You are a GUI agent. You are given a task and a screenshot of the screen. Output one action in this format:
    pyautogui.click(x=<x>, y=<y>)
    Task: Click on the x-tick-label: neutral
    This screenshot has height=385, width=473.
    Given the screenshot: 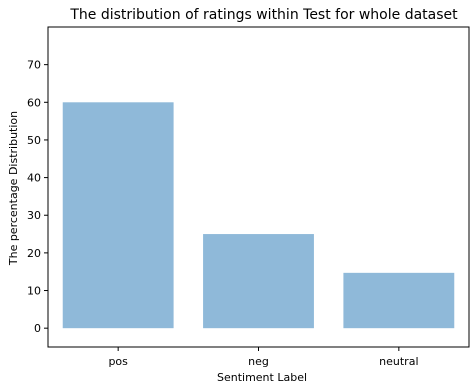 What is the action you would take?
    pyautogui.click(x=398, y=361)
    